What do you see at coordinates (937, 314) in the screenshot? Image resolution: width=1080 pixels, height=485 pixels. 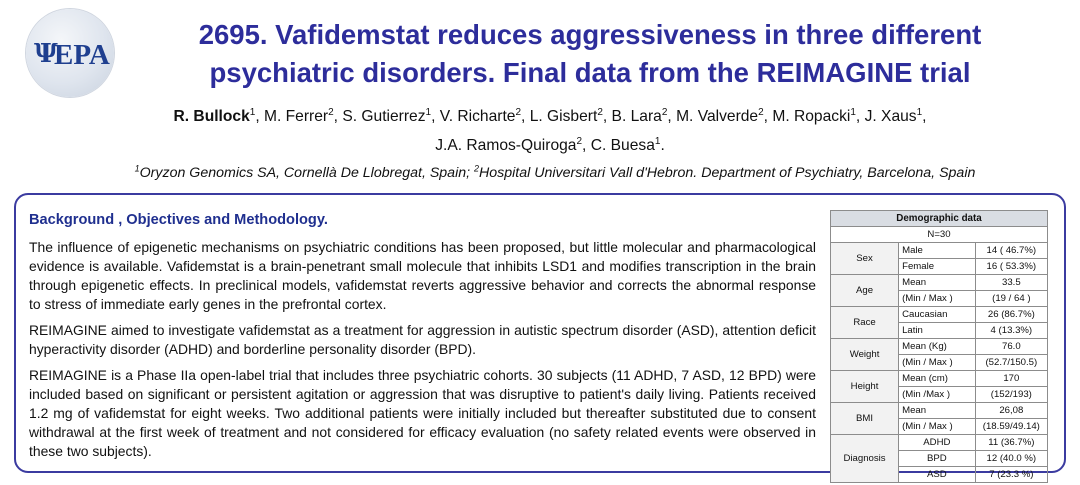 I see `table-label: Caucasian` at bounding box center [937, 314].